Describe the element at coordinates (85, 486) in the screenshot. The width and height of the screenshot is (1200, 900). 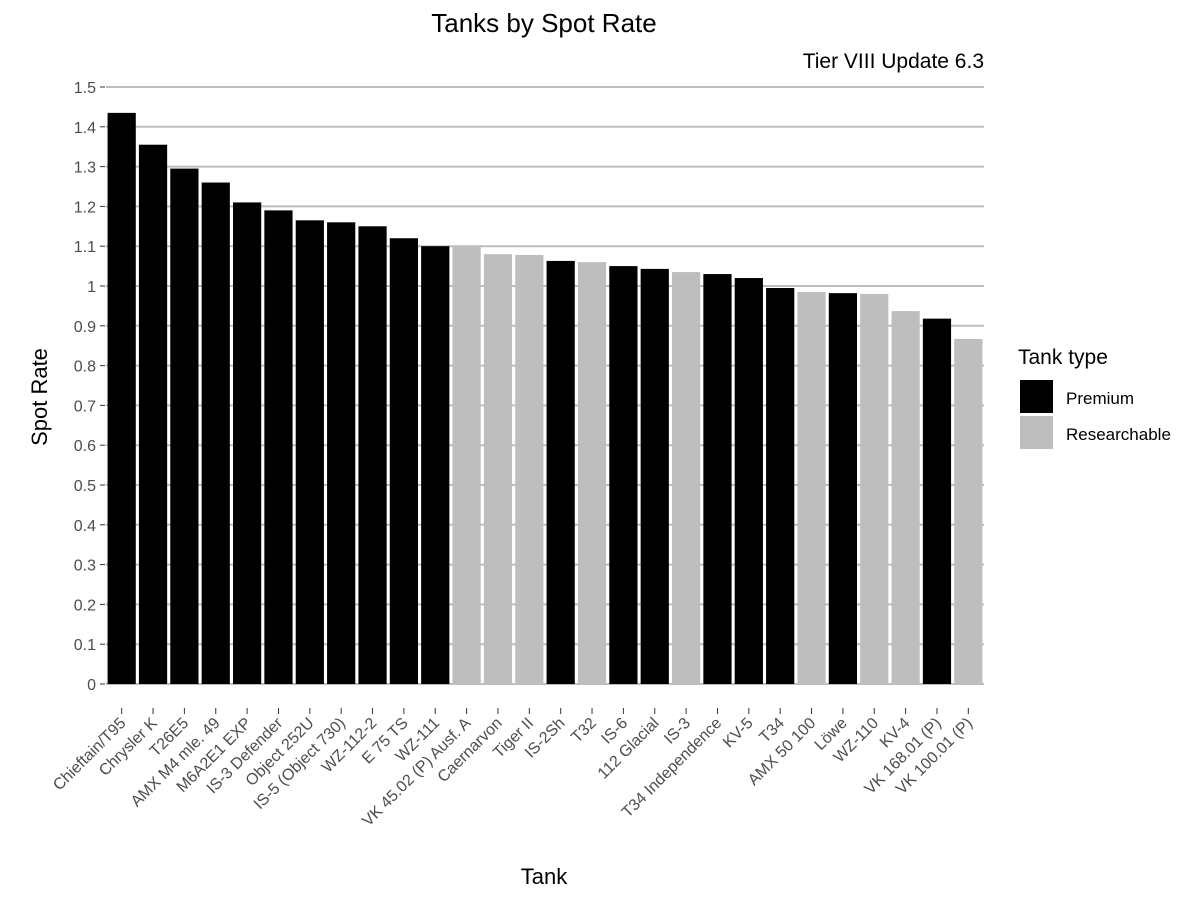
I see `y-tick-label: 0.5` at that location.